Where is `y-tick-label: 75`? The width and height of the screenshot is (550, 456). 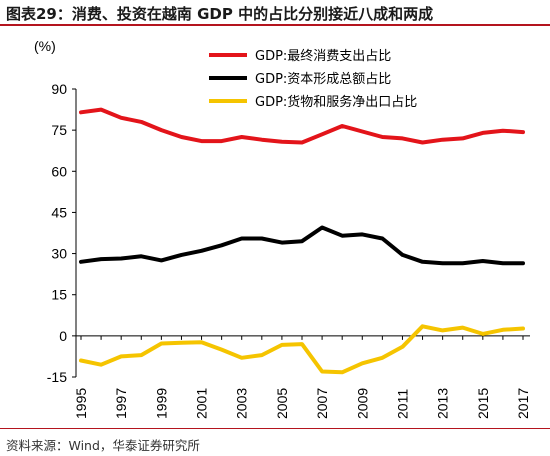 y-tick-label: 75 is located at coordinates (59, 130).